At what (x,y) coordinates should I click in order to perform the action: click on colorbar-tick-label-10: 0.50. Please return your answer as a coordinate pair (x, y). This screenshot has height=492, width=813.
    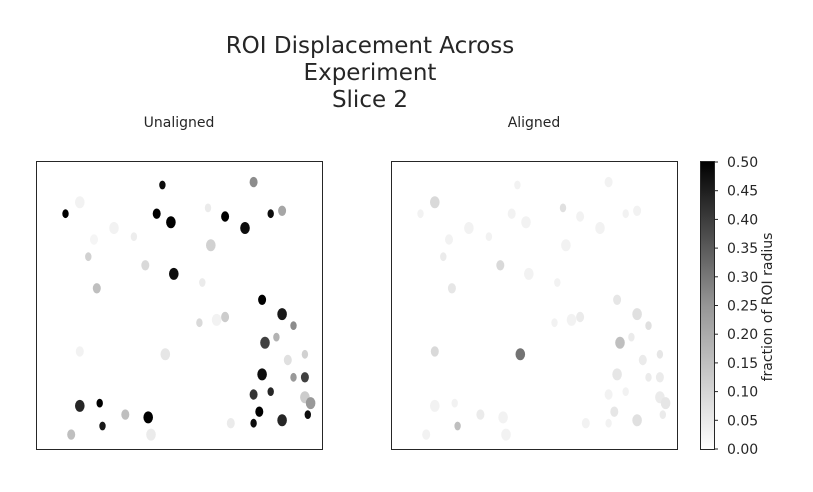
    Looking at the image, I should click on (742, 163).